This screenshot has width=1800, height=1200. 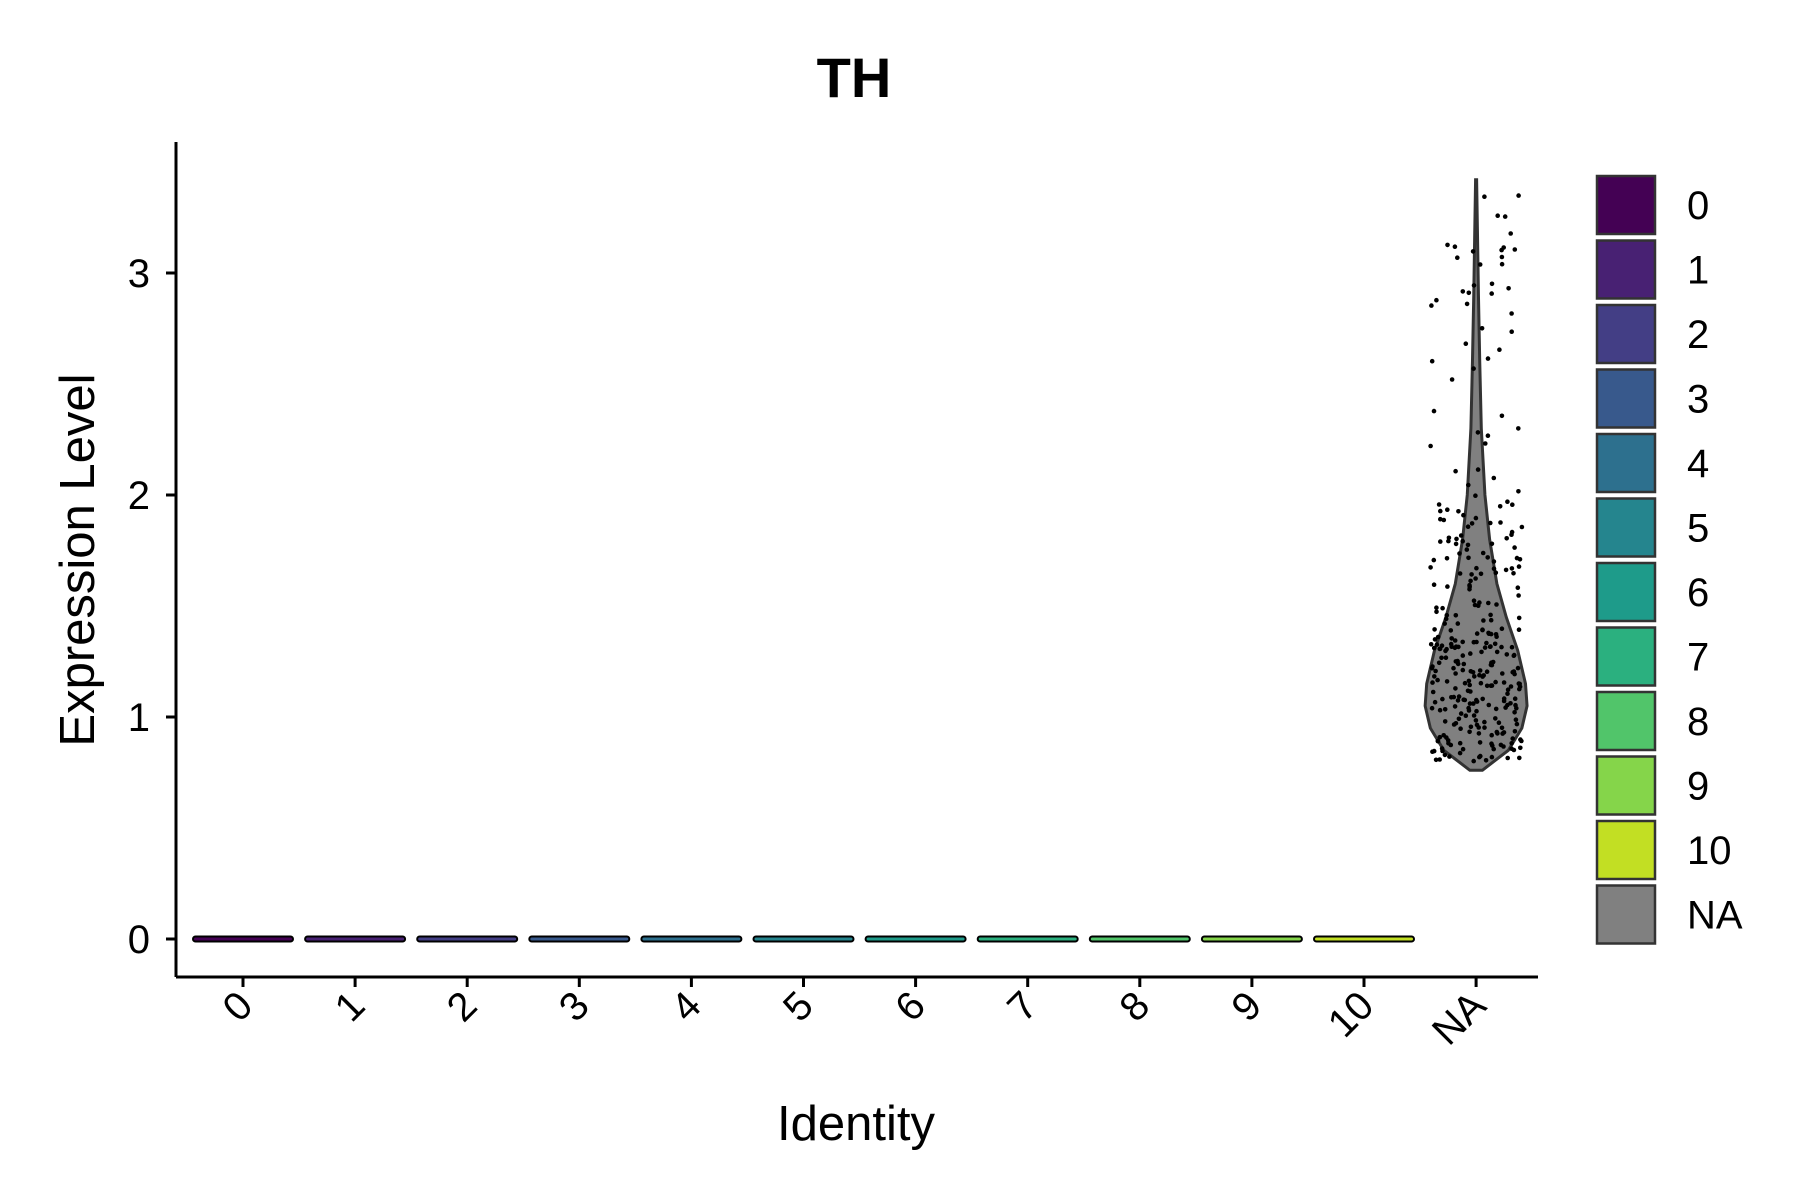 I want to click on x-tick-label: 2, so click(x=462, y=1006).